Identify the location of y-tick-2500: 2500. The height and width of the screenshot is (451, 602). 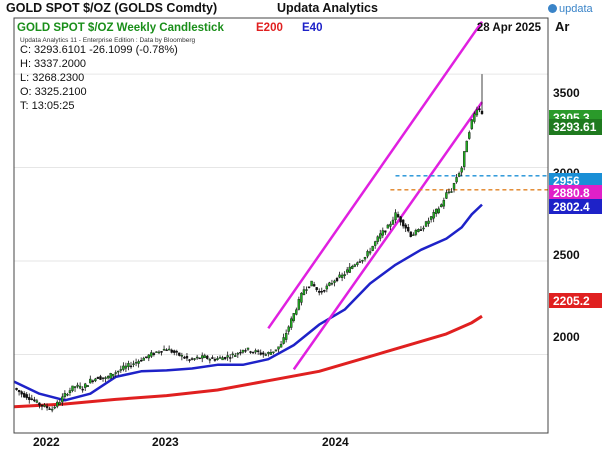
(566, 255).